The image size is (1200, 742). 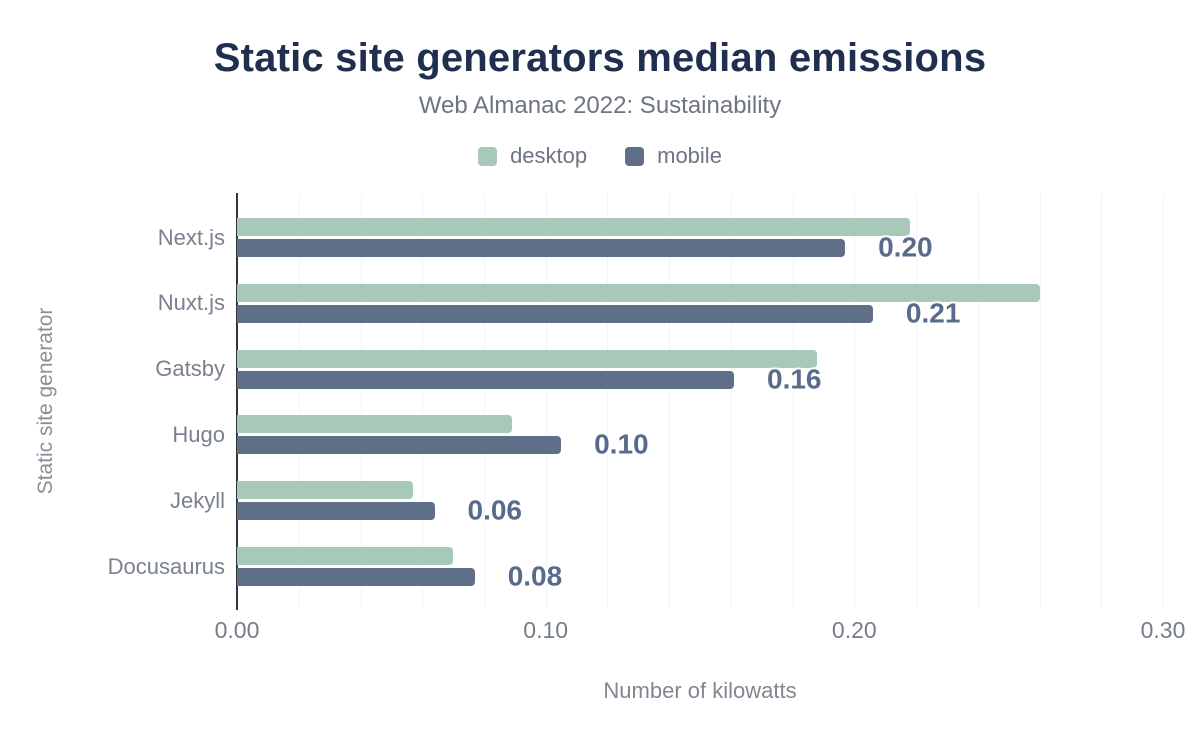 I want to click on x-tick-label-0.30: 0.30, so click(x=1163, y=630).